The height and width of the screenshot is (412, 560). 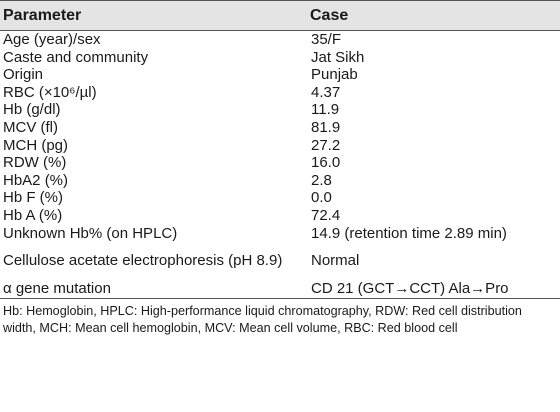 What do you see at coordinates (280, 93) in the screenshot?
I see `table-row: RBC (×10⁶/µl) 4.37` at bounding box center [280, 93].